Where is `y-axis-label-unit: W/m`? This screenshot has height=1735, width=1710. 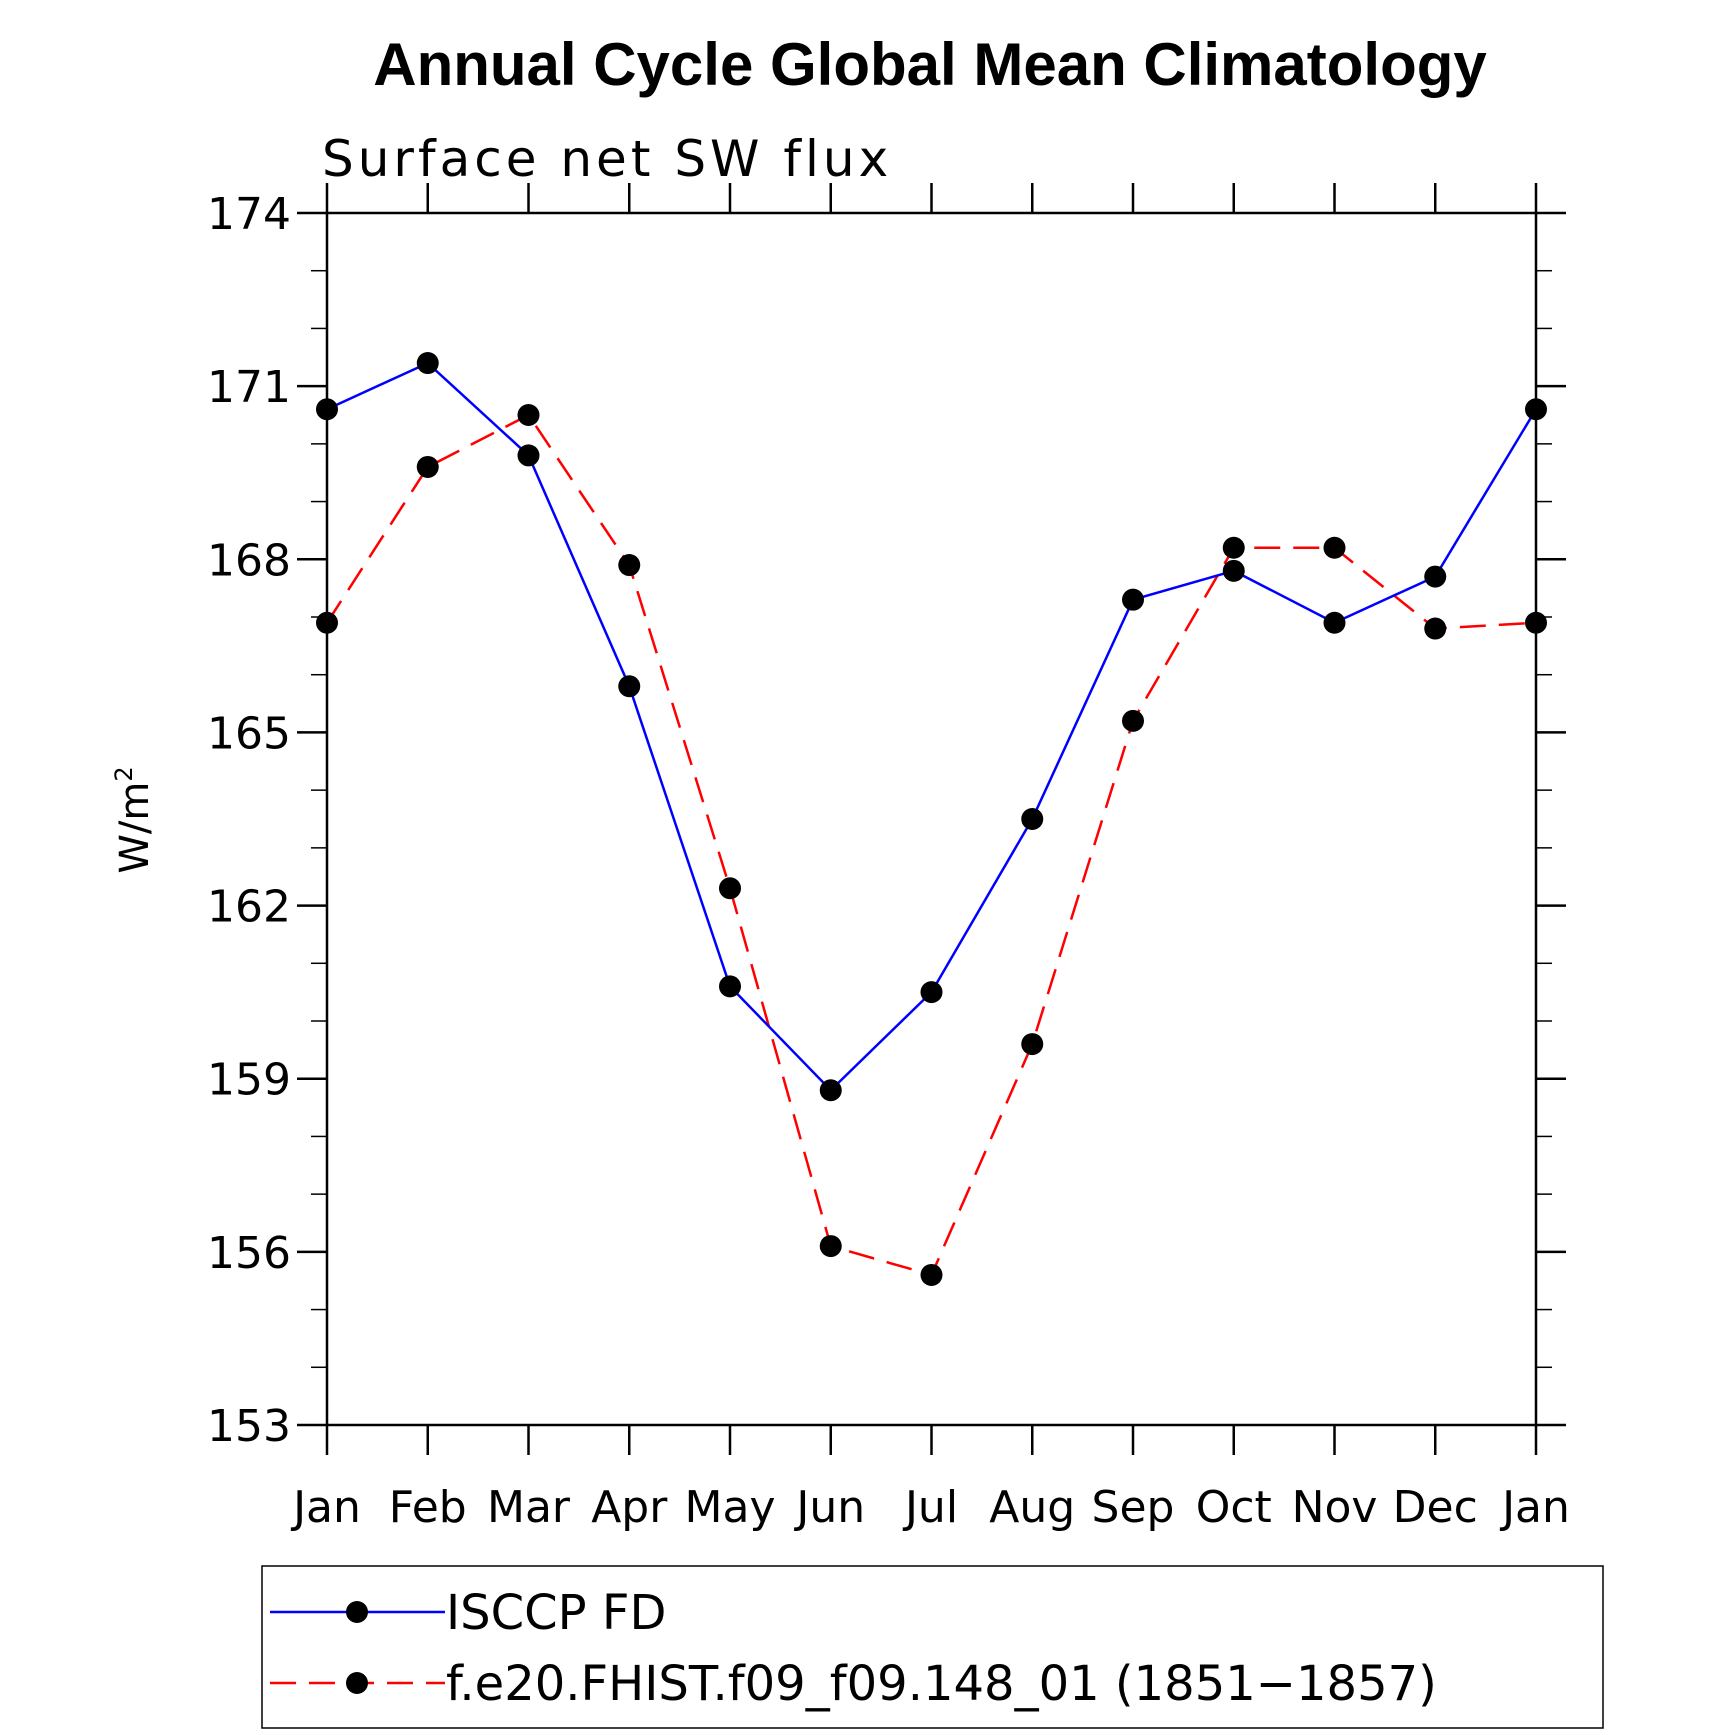 y-axis-label-unit: W/m is located at coordinates (135, 828).